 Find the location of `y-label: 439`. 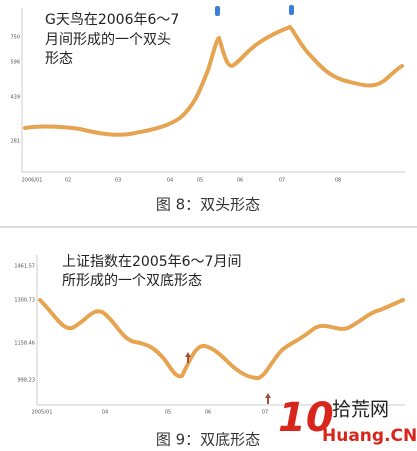

y-label: 439 is located at coordinates (15, 98).